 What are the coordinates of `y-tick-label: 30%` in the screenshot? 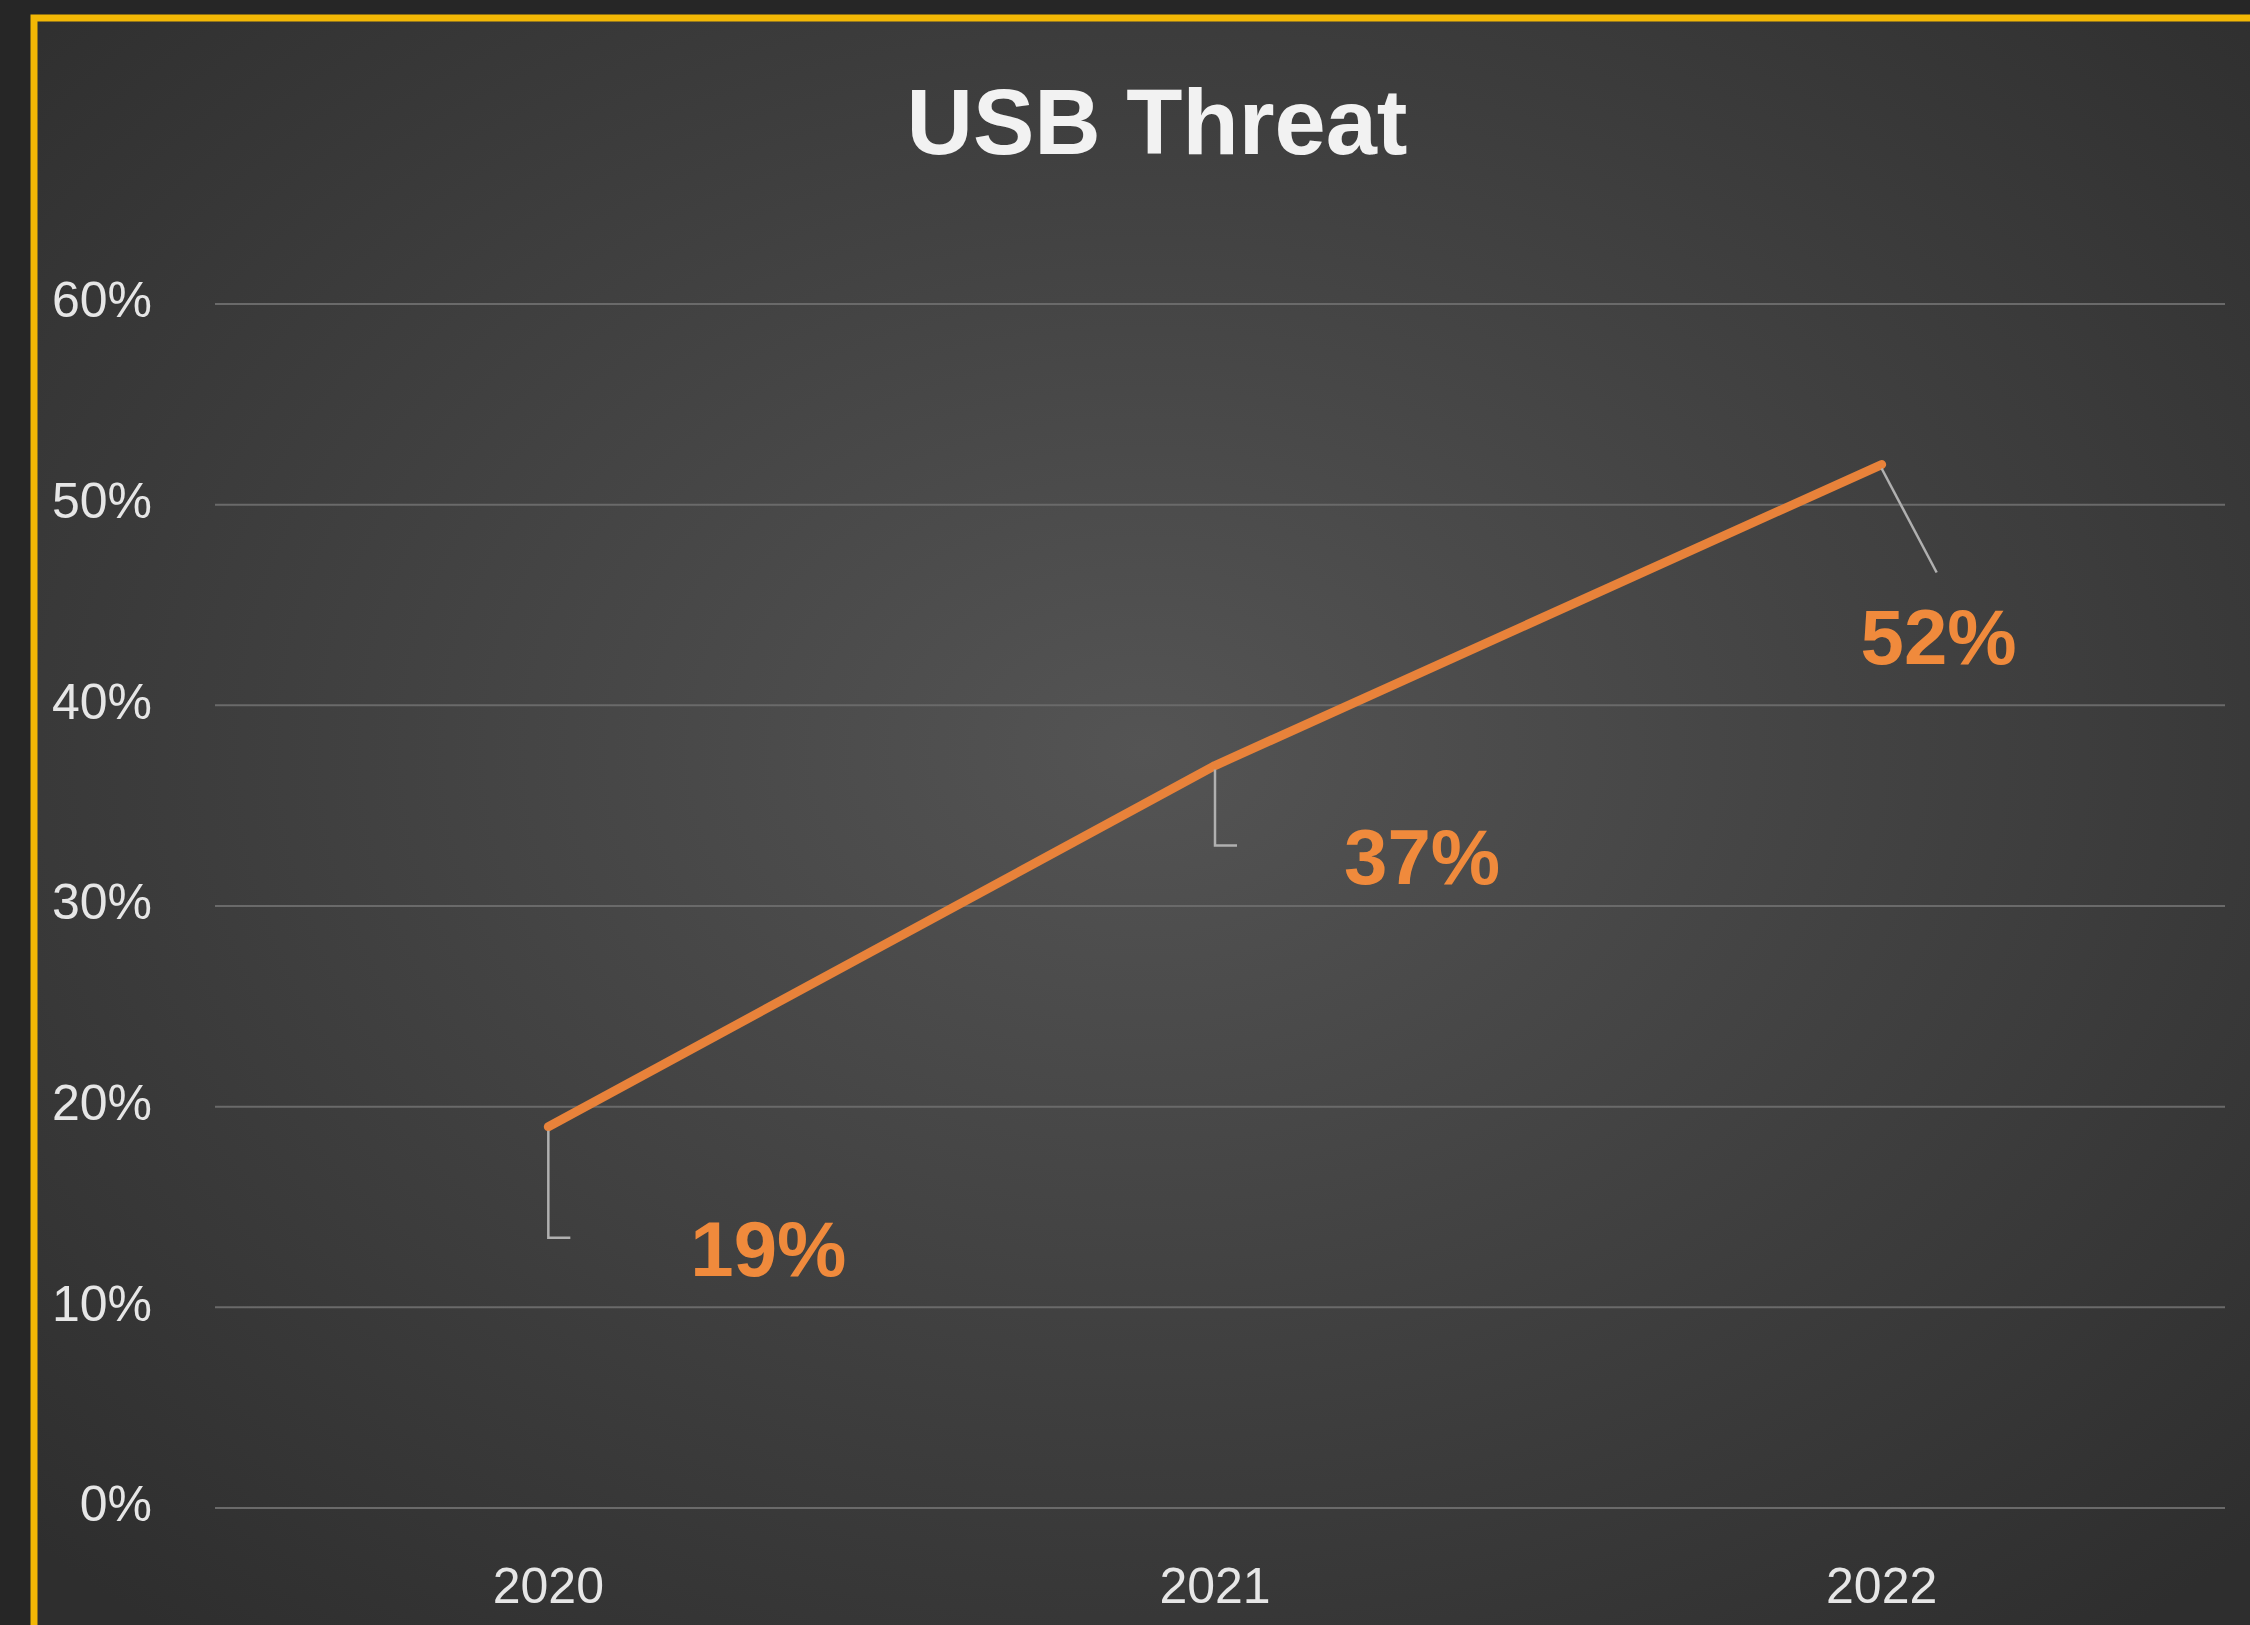 It's located at (101, 902).